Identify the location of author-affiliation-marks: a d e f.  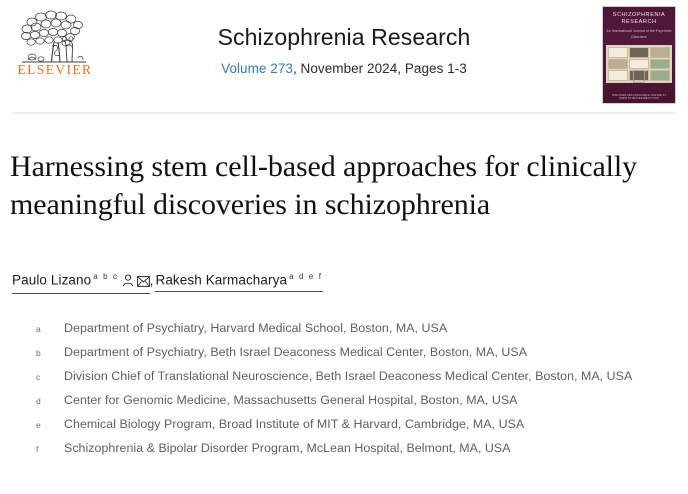
(306, 276).